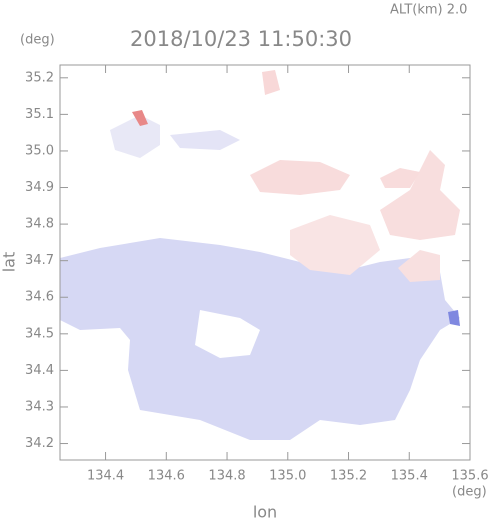  What do you see at coordinates (39, 297) in the screenshot?
I see `y-tick-label: 34.6` at bounding box center [39, 297].